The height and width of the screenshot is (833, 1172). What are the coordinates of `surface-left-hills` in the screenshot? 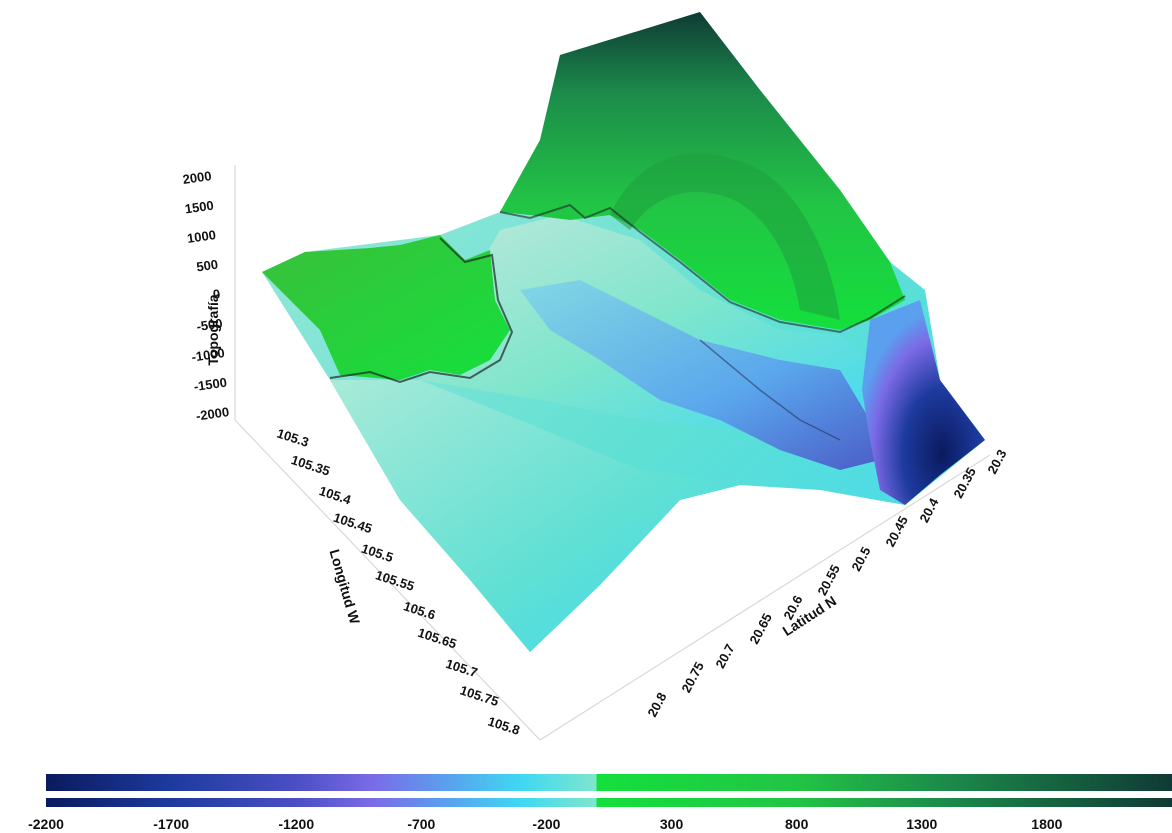 It's located at (386, 307).